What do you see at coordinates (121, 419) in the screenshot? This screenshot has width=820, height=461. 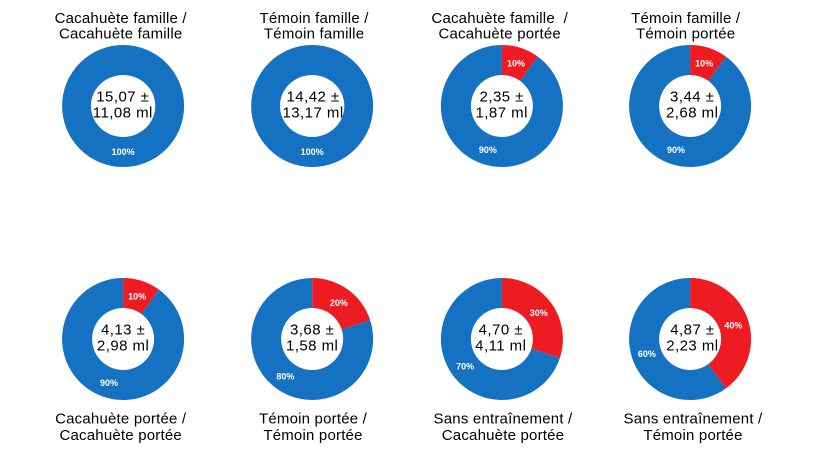 I see `svg-text: Cacahuète portée /` at bounding box center [121, 419].